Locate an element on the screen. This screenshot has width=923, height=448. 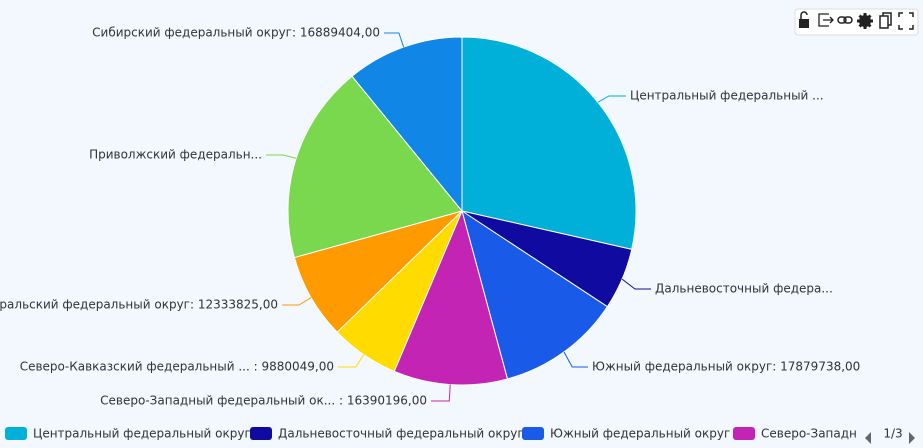
legend-label: Южный федеральный округ is located at coordinates (640, 434).